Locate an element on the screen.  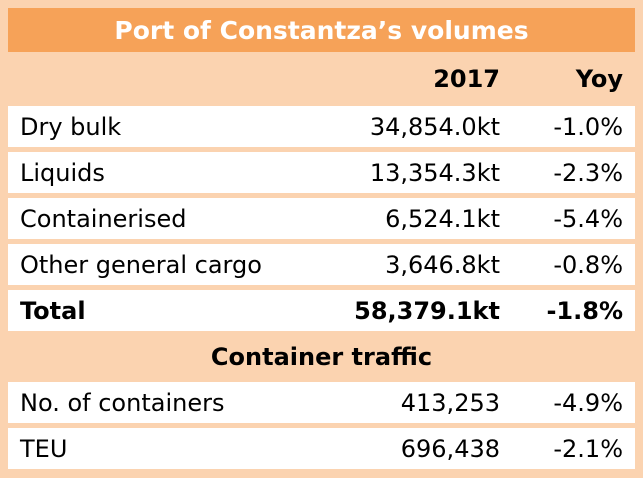
row-label: Dry bulk is located at coordinates (71, 126).